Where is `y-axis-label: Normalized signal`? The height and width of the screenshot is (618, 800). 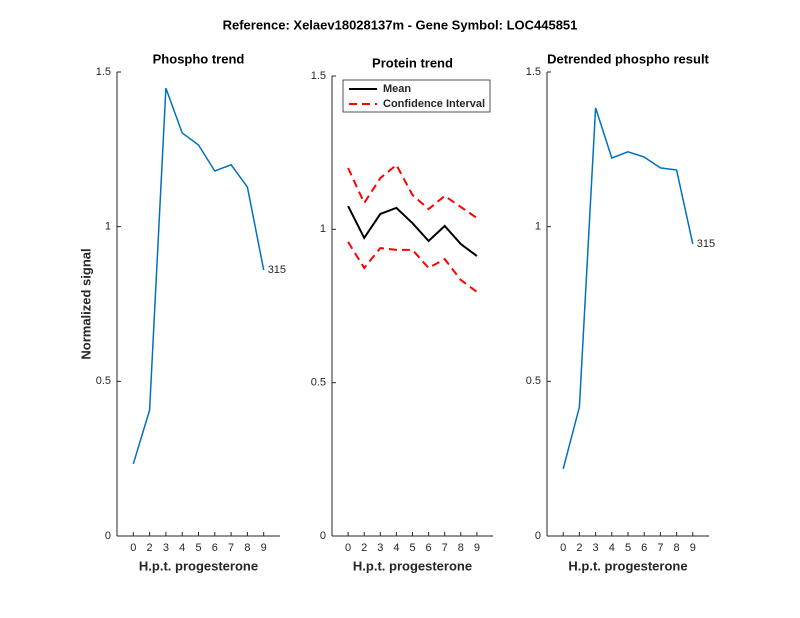
y-axis-label: Normalized signal is located at coordinates (85, 303).